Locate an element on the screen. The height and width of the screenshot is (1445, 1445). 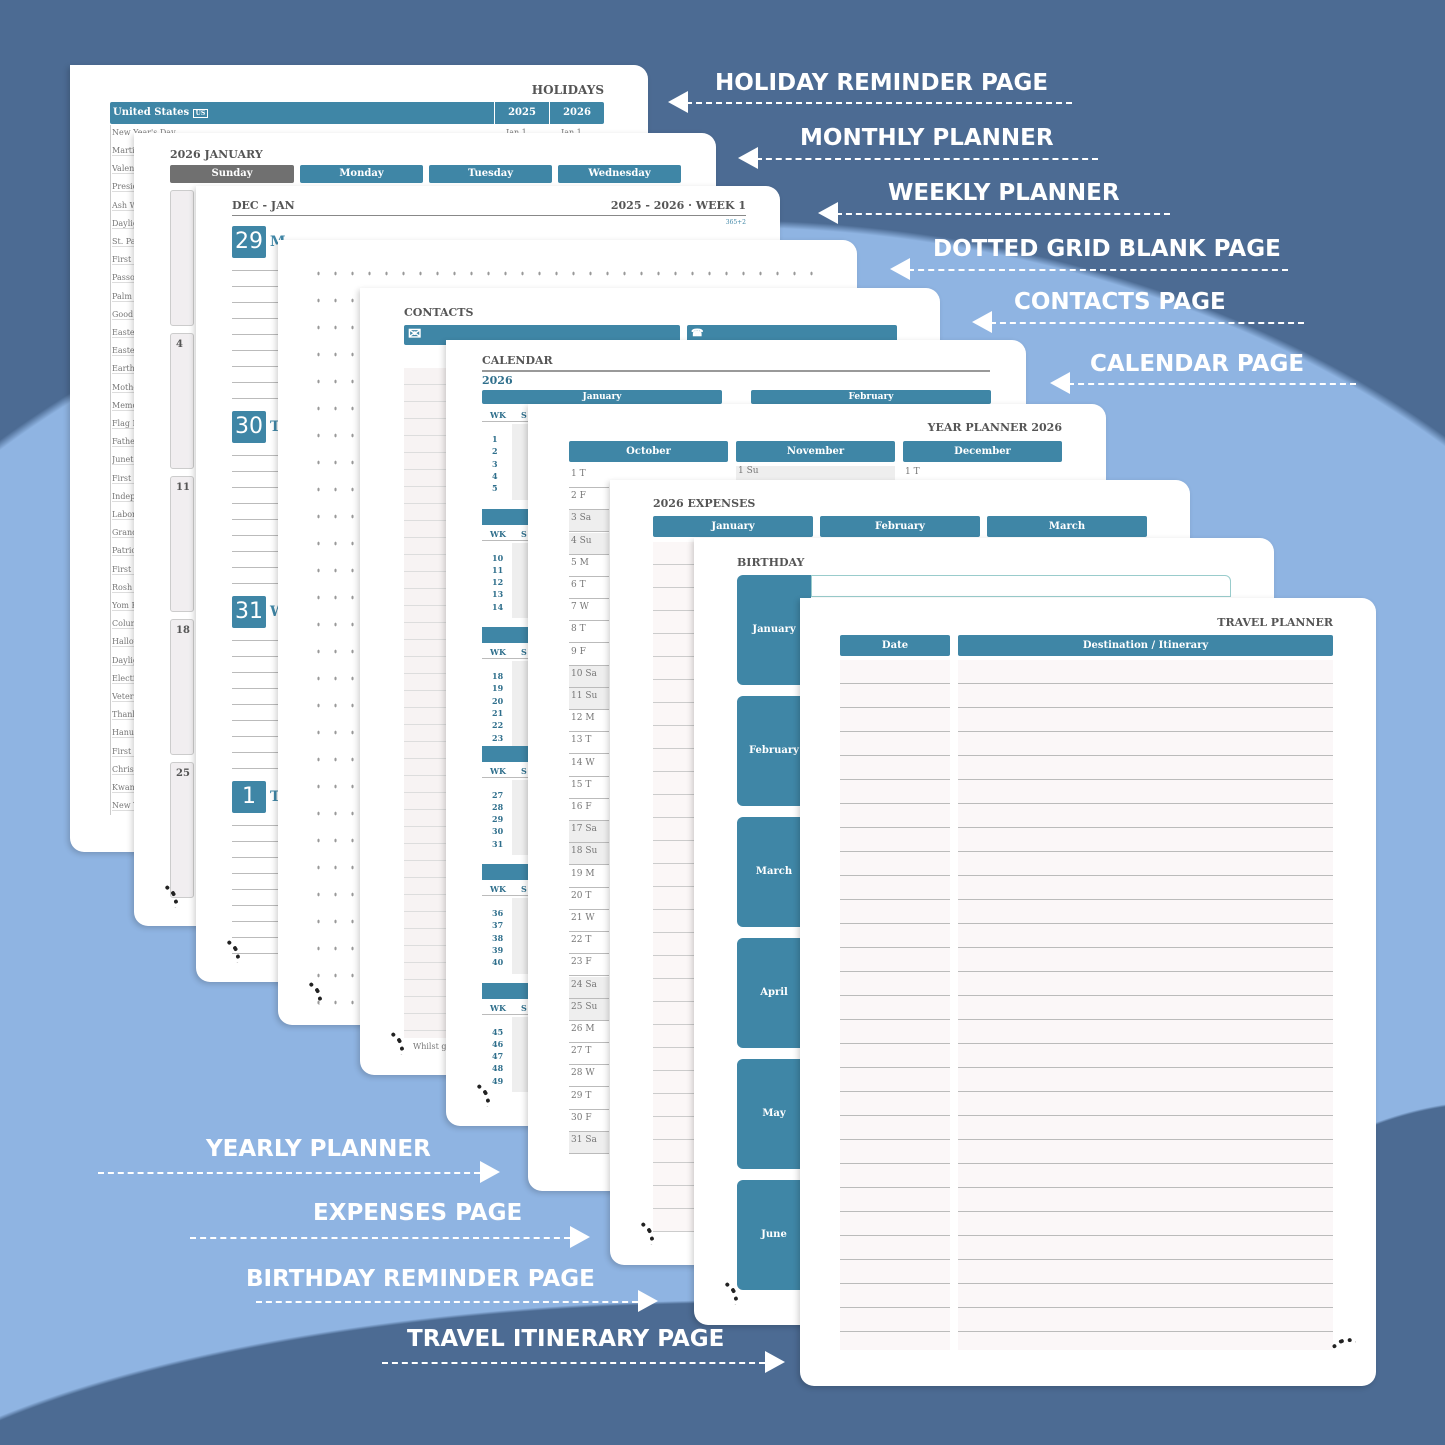
week-number: 12 is located at coordinates (498, 582).